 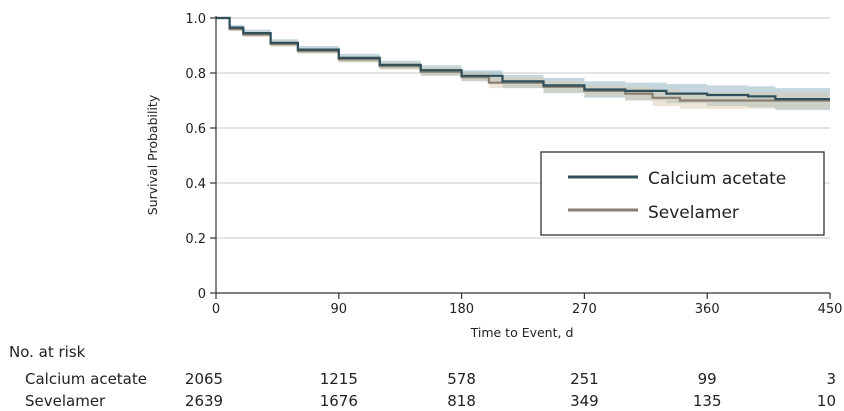 I want to click on x-tick-label: 90, so click(x=339, y=309).